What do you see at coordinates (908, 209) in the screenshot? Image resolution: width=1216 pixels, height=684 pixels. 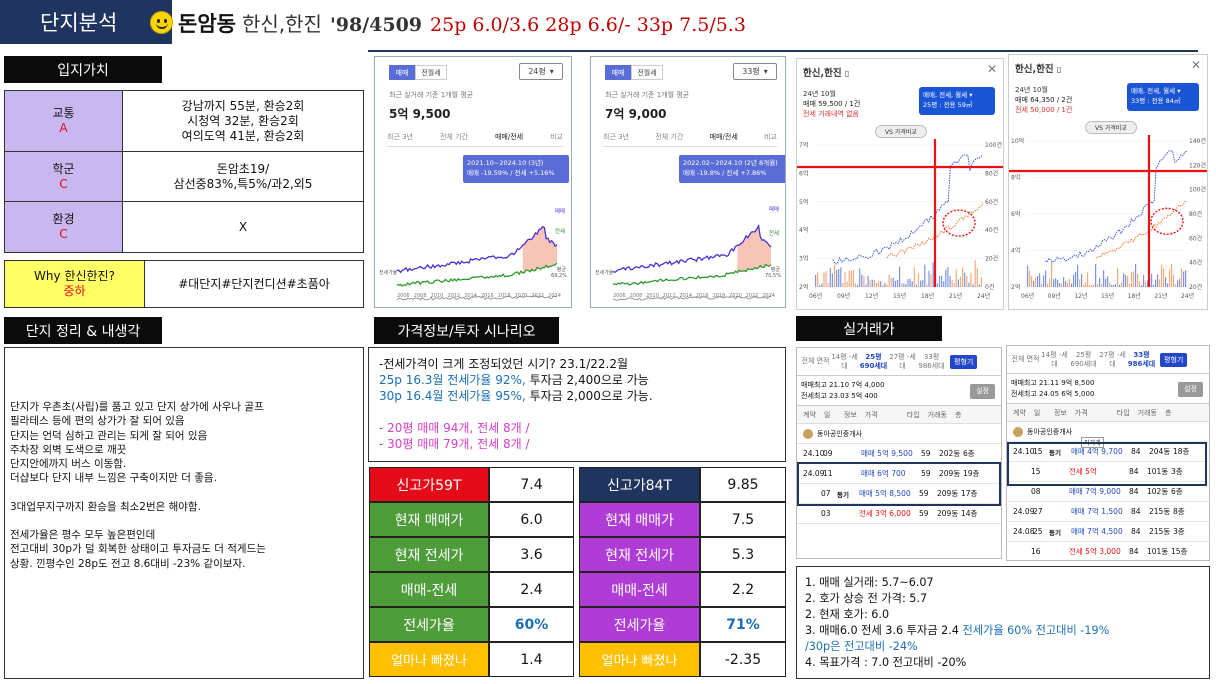 I see `sale-dots` at bounding box center [908, 209].